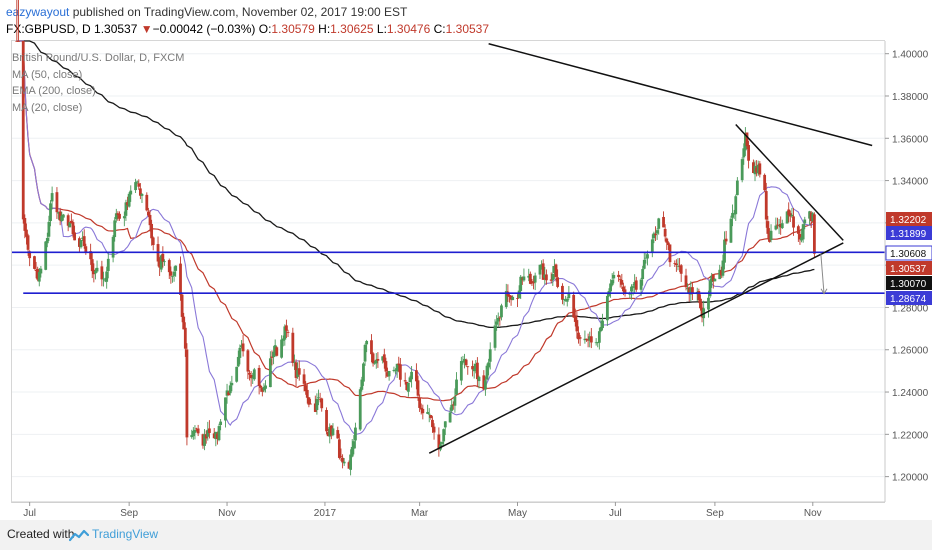 The width and height of the screenshot is (932, 550). What do you see at coordinates (680, 95) in the screenshot?
I see `trend-line` at bounding box center [680, 95].